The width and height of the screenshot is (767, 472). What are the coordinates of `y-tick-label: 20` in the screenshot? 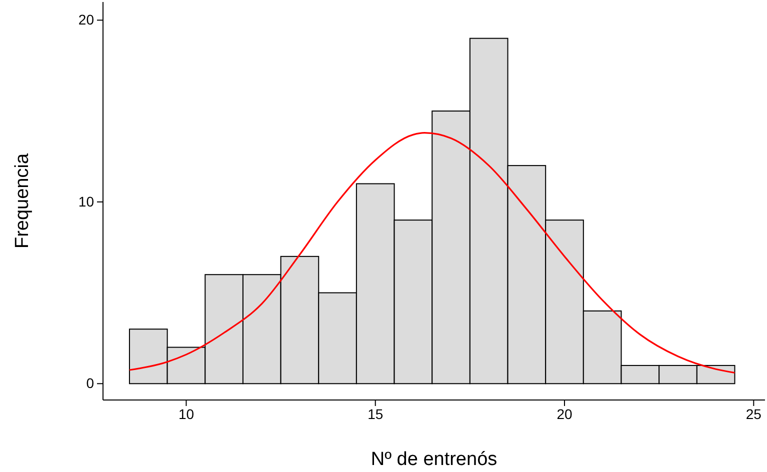 It's located at (86, 20).